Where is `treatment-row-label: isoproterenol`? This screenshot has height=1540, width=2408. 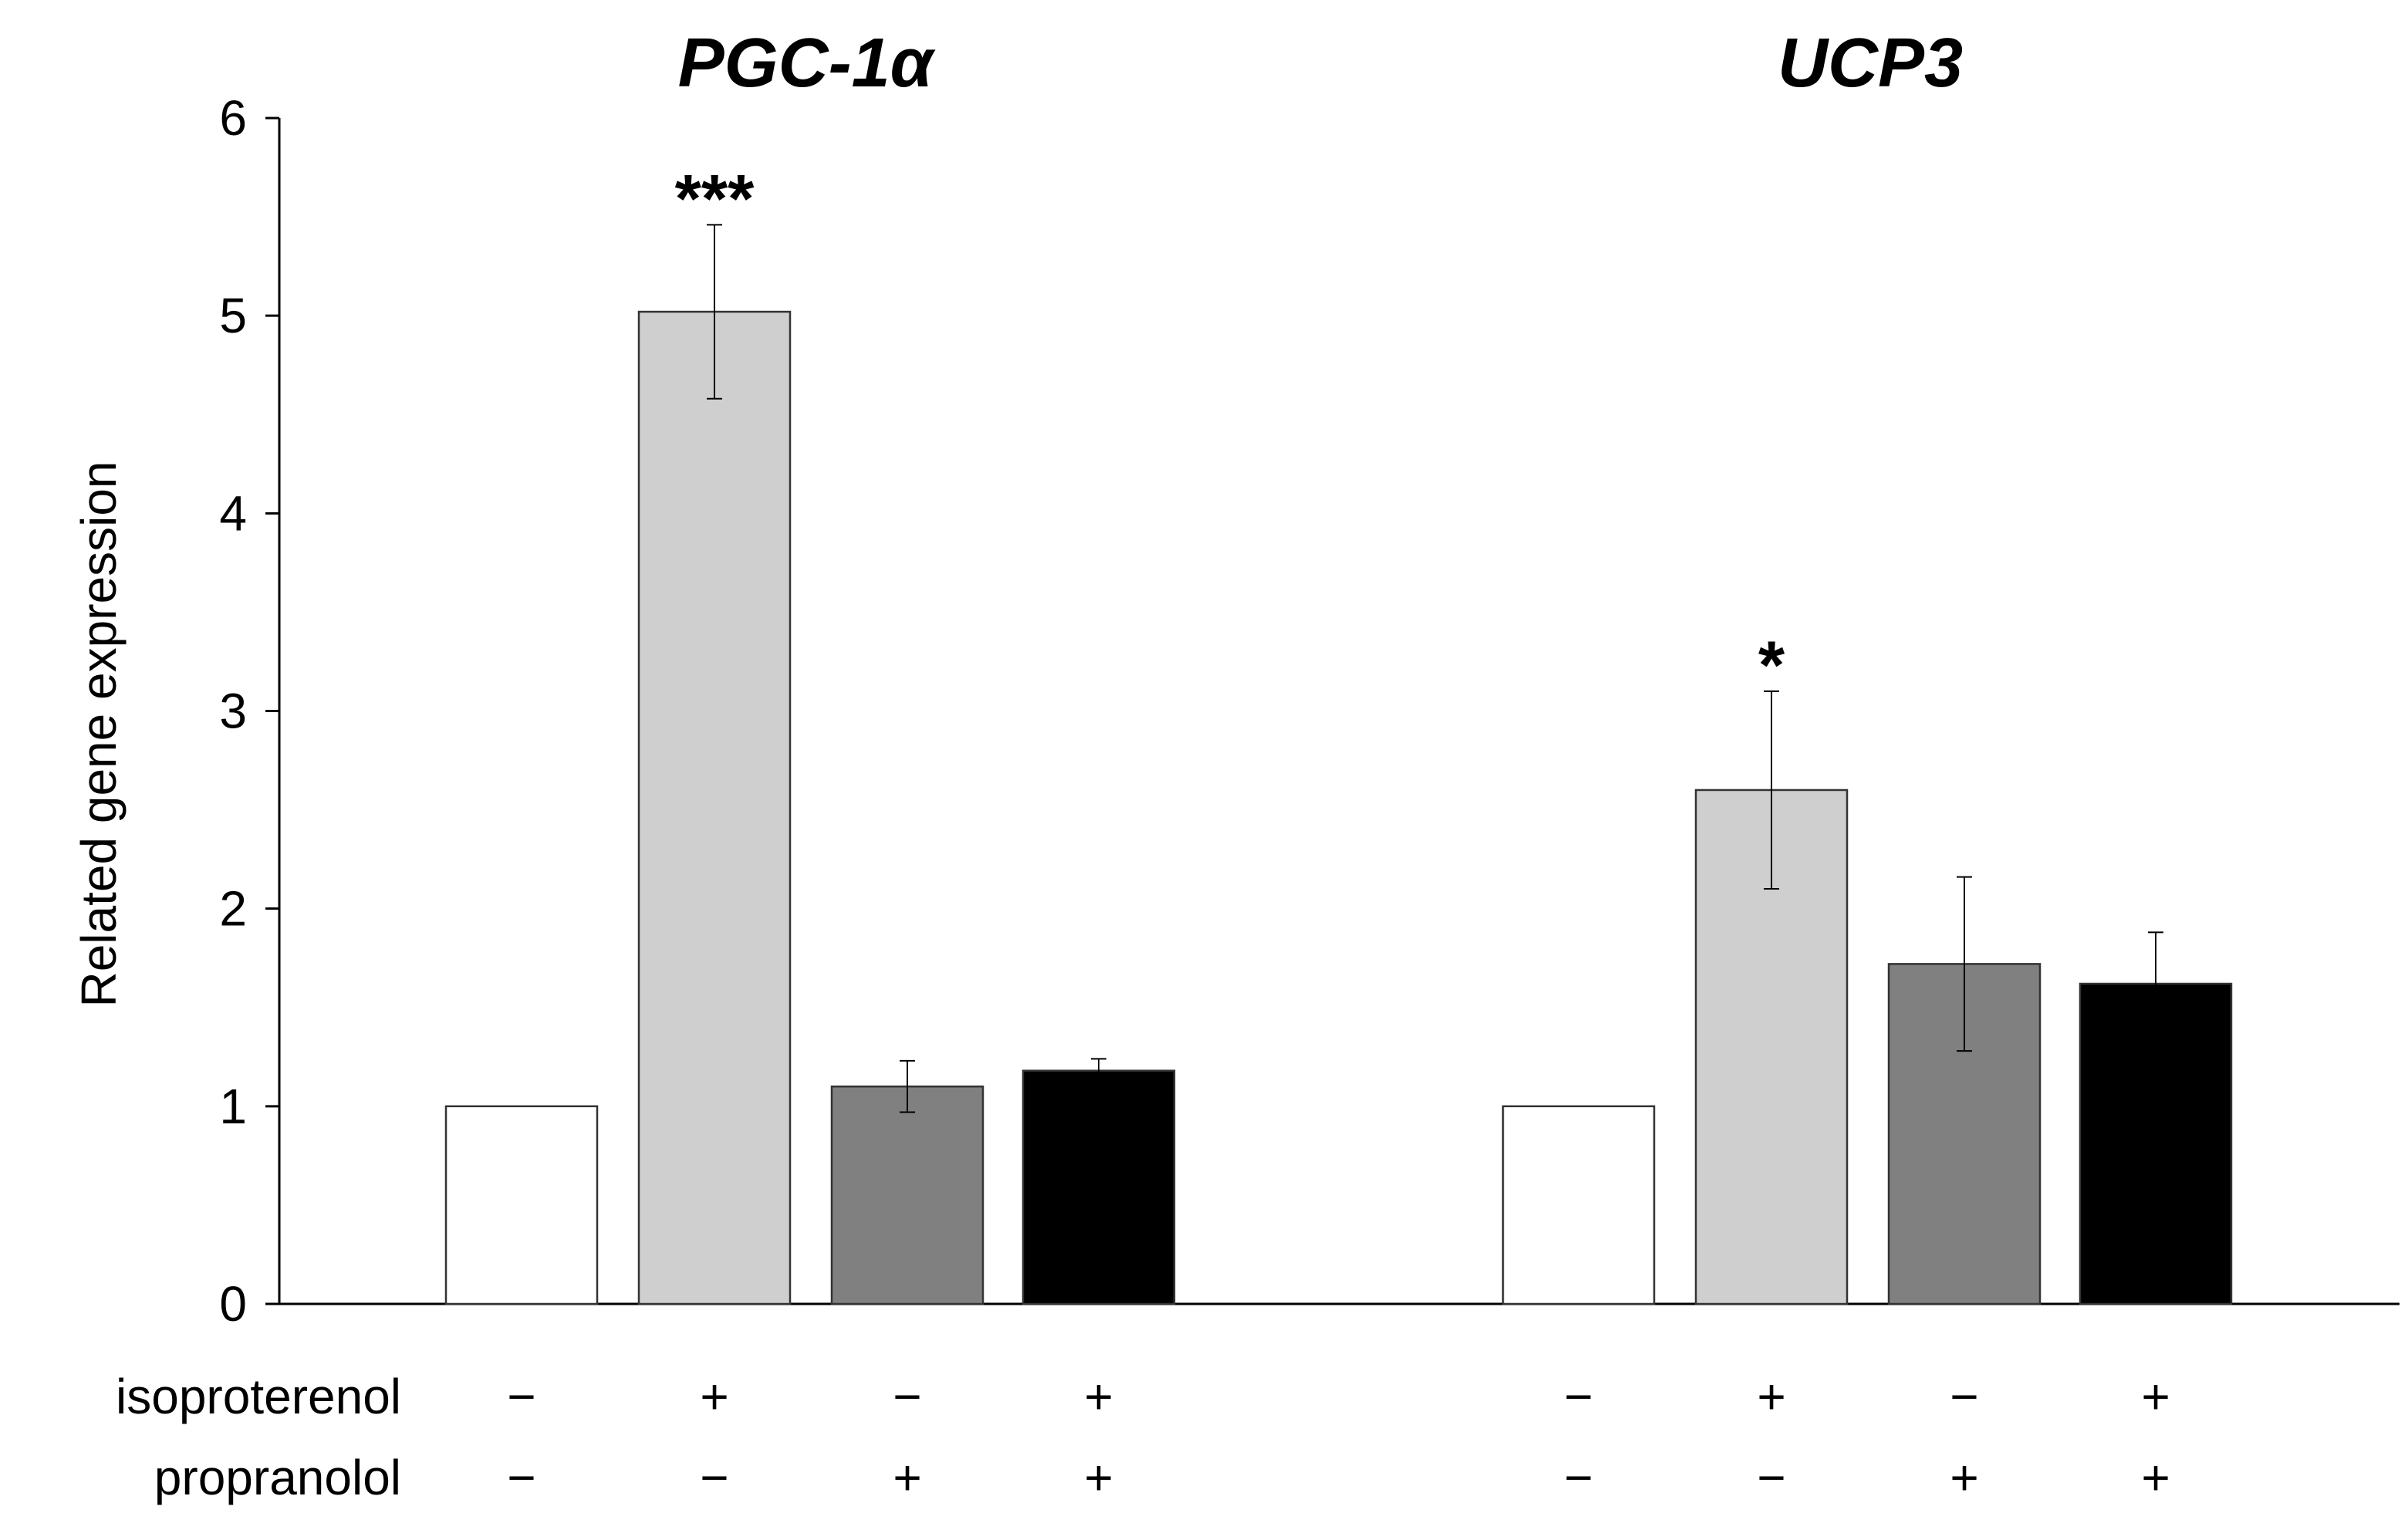 treatment-row-label: isoproterenol is located at coordinates (258, 1397).